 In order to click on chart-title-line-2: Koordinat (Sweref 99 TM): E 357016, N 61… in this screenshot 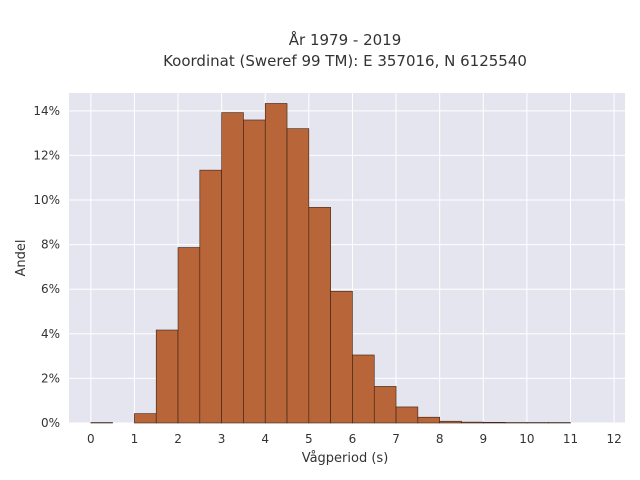, I will do `click(345, 61)`.